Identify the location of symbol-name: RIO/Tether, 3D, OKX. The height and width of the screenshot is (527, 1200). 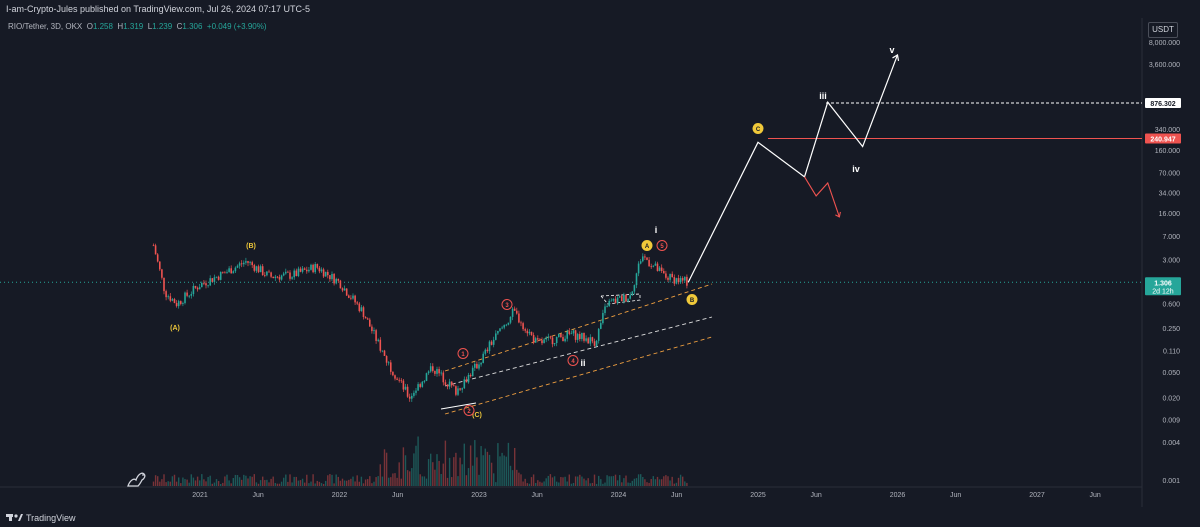
(45, 26).